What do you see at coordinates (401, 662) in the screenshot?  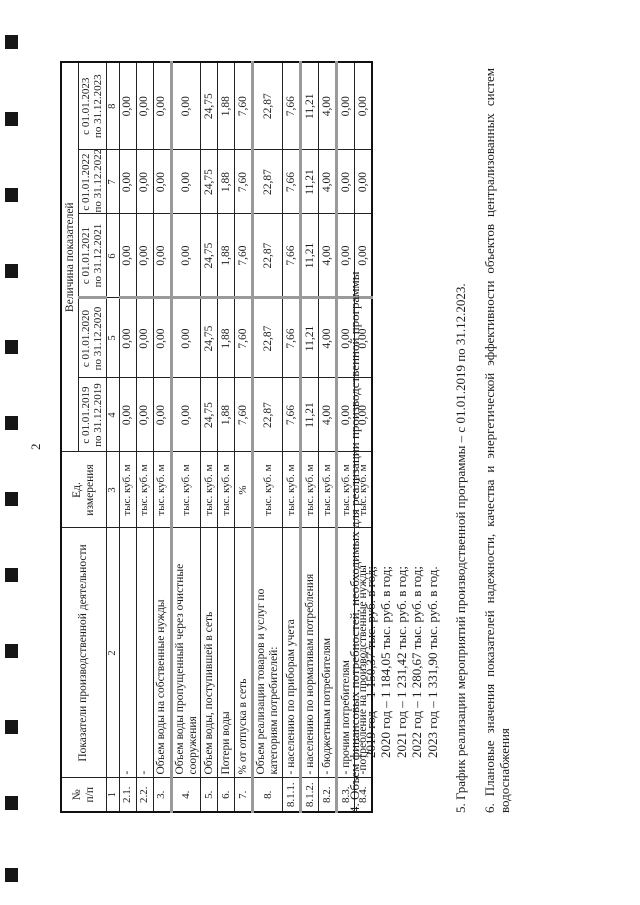 I see `note-line: 2021 год – 1 231,42 тыс. руб. в год;` at bounding box center [401, 662].